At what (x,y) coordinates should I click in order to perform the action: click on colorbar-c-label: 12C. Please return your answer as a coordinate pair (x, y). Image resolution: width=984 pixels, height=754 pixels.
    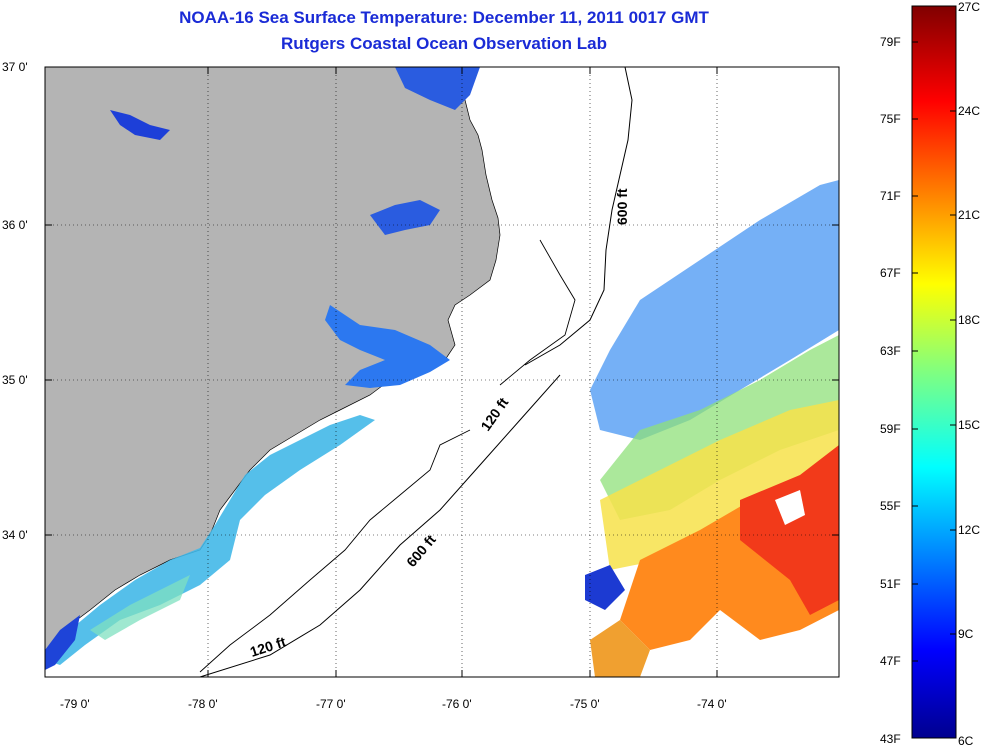
    Looking at the image, I should click on (969, 530).